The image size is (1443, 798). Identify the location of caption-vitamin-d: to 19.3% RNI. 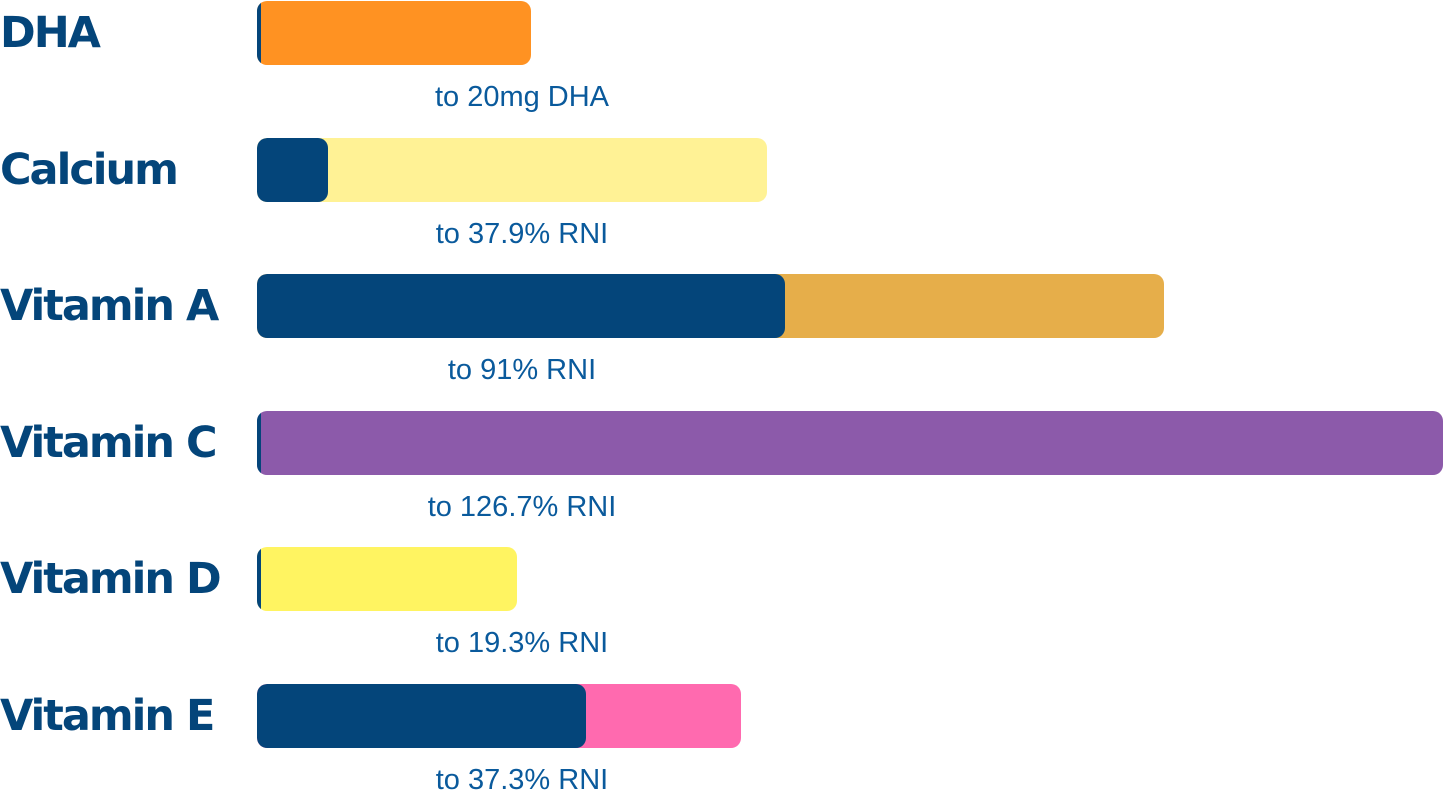
(522, 643).